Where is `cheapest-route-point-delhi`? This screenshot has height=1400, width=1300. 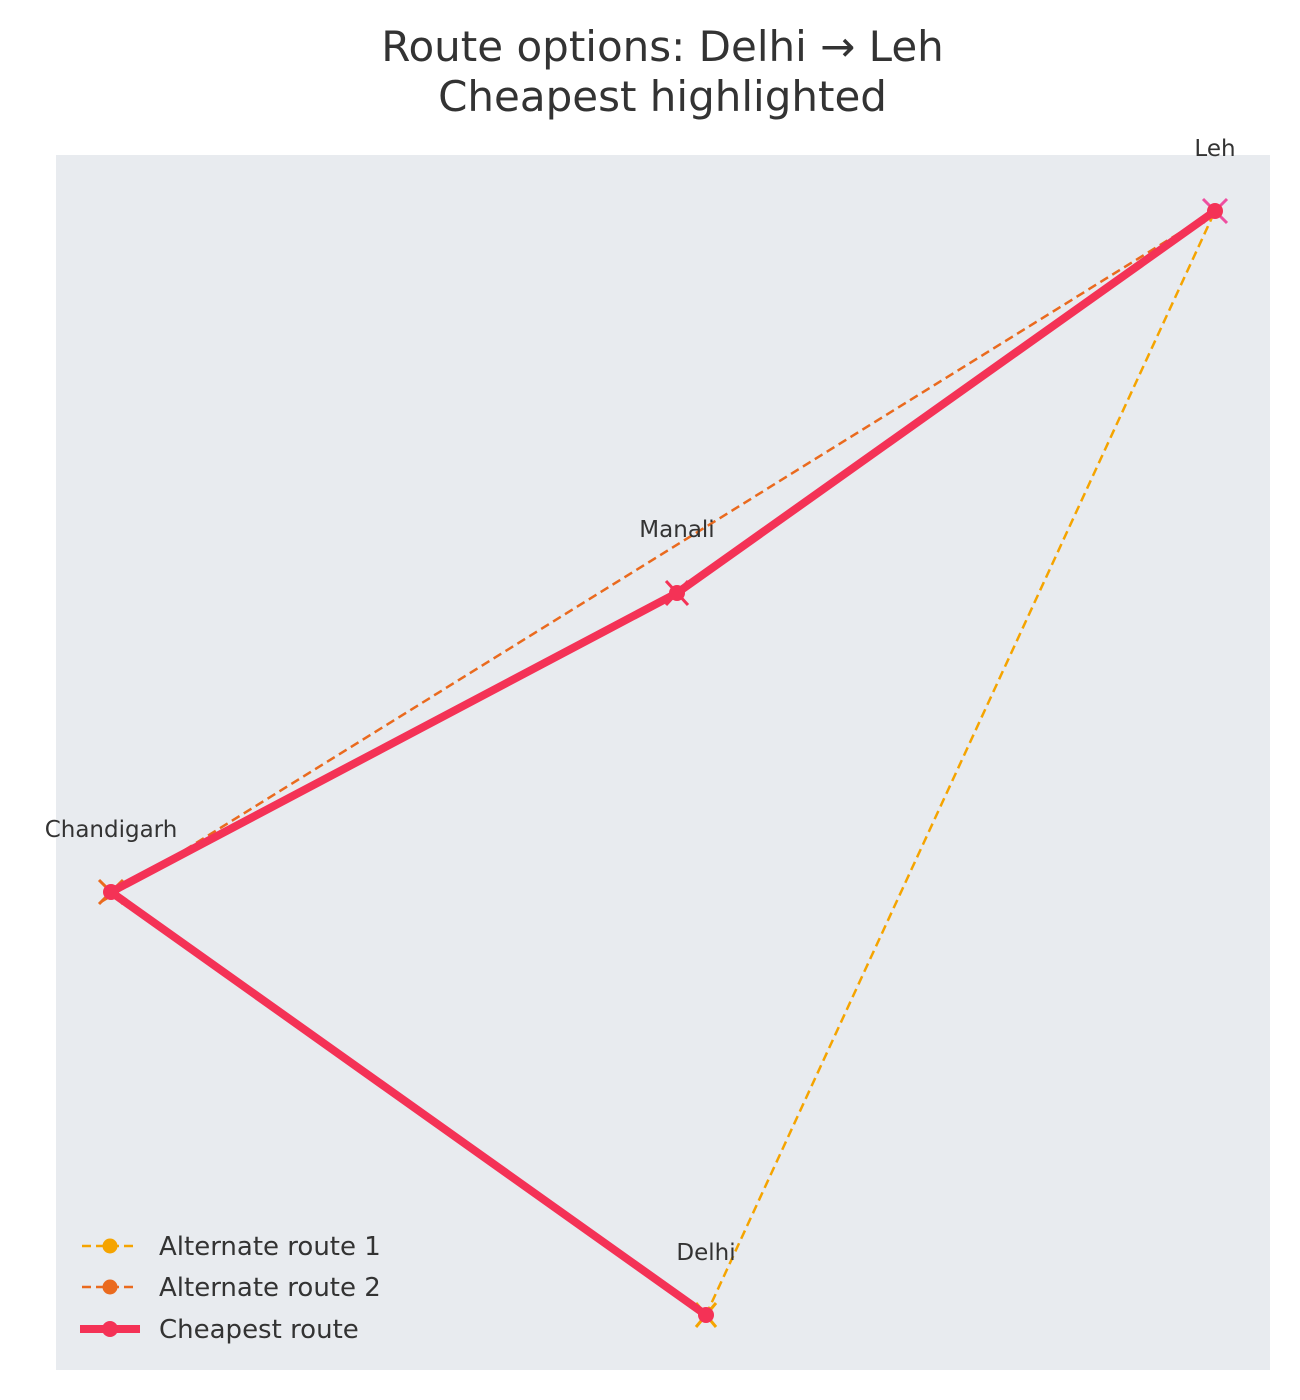 cheapest-route-point-delhi is located at coordinates (706, 1315).